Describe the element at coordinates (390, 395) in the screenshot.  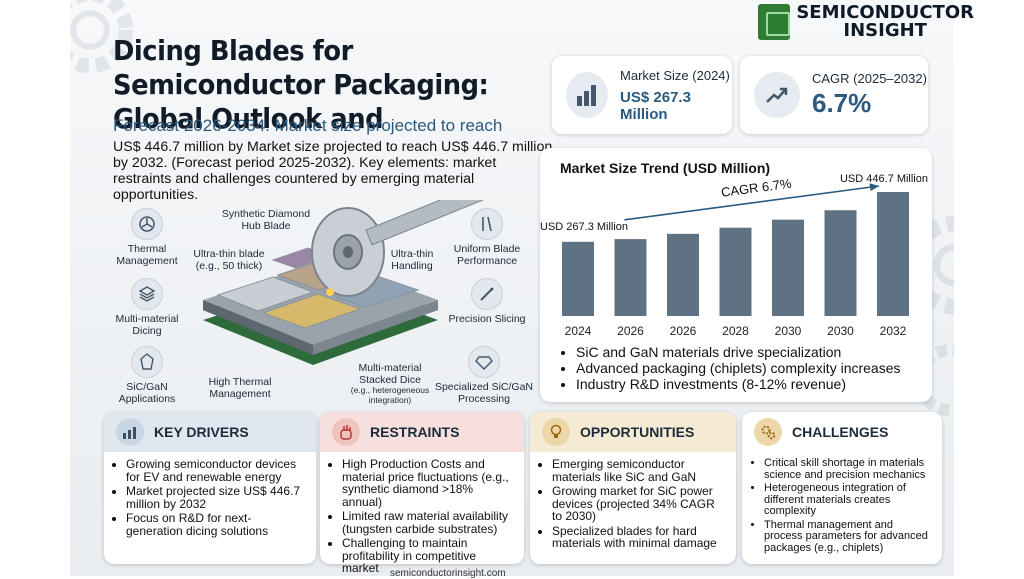
I see `callout-stacked-dice-note: (e.g., heterogeneous integration)` at that location.